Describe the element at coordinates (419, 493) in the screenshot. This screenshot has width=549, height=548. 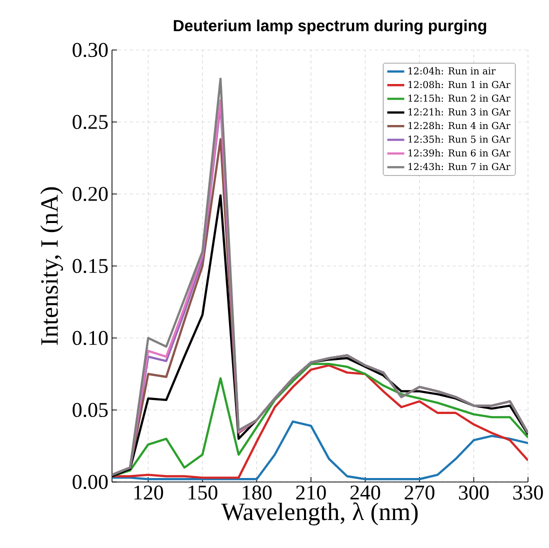
I see `x-tick-label: 270` at that location.